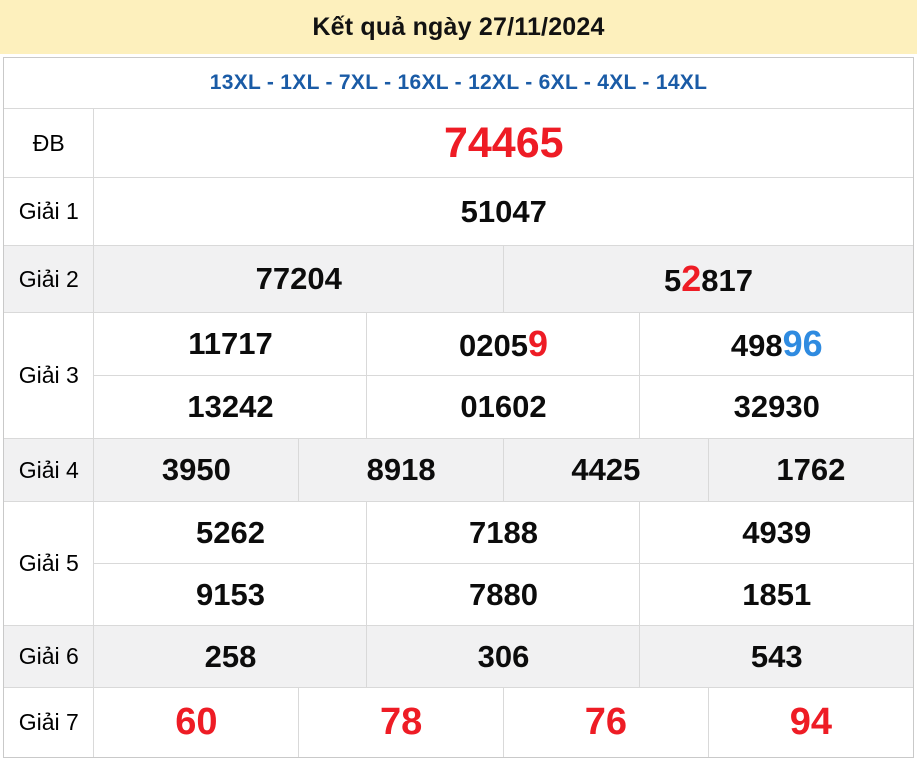 This screenshot has width=917, height=763. I want to click on digit-segment: 5, so click(673, 280).